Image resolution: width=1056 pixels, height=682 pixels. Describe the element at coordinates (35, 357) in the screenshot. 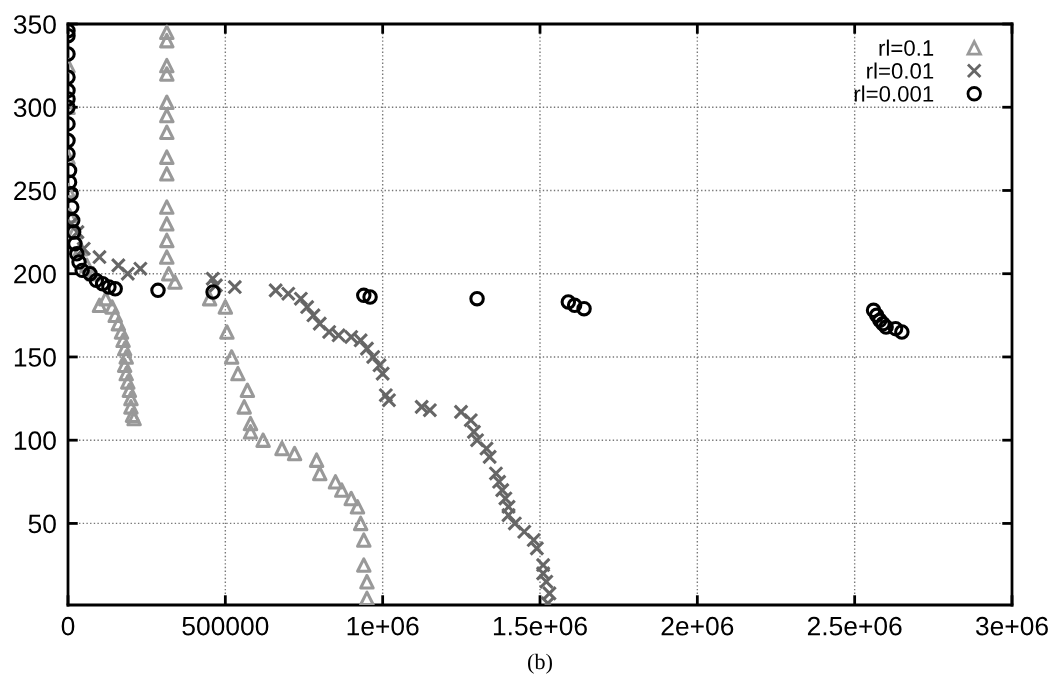

I see `y-tick-label: 150` at that location.